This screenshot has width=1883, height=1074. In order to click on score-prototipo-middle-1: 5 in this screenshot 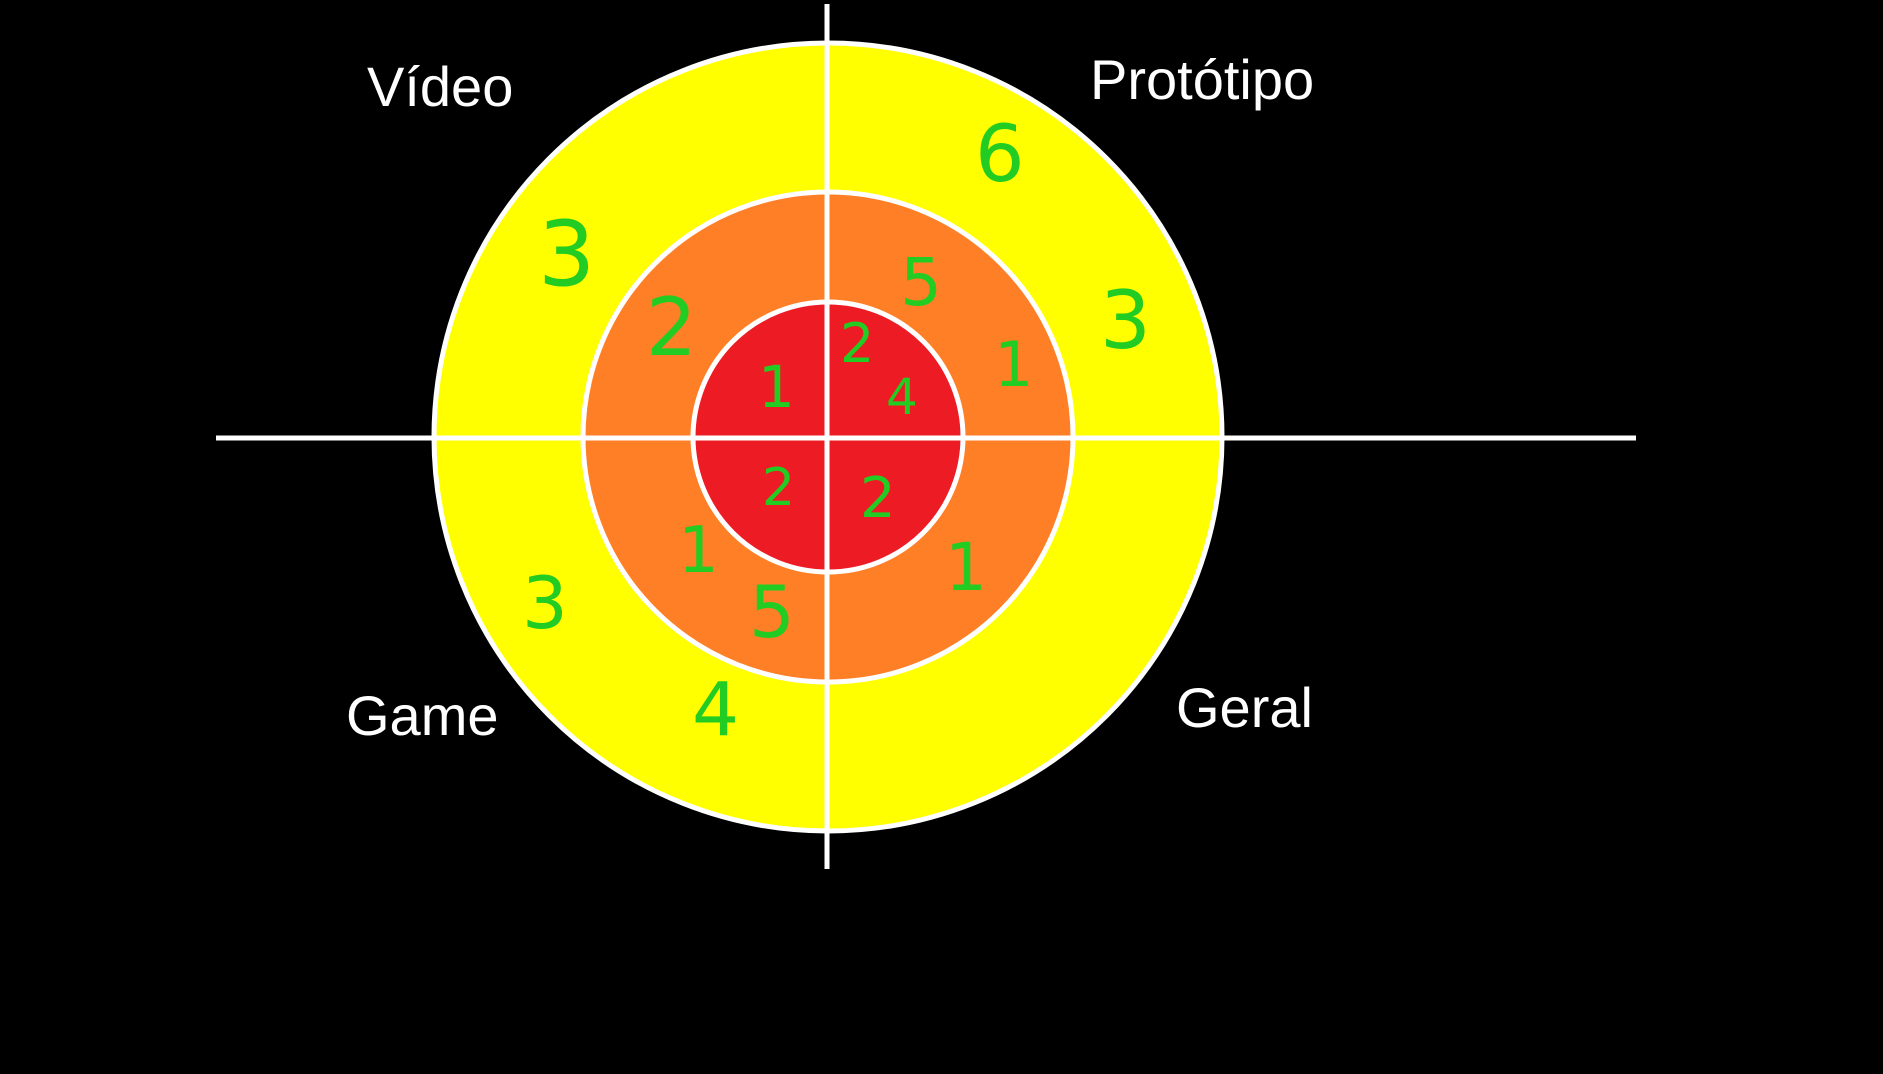, I will do `click(921, 282)`.